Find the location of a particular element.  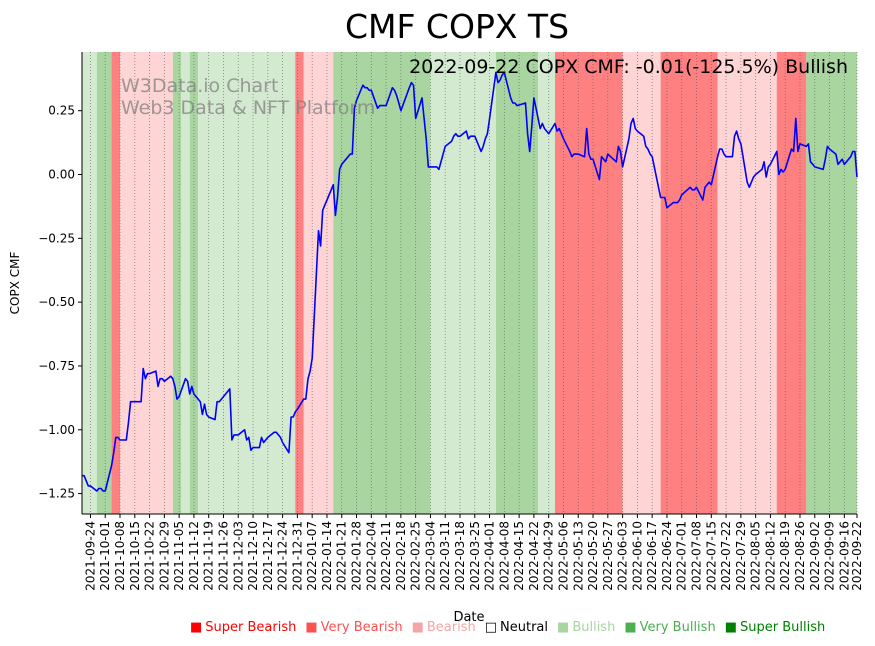

x-tick-label: 2022-01-21 is located at coordinates (342, 556).